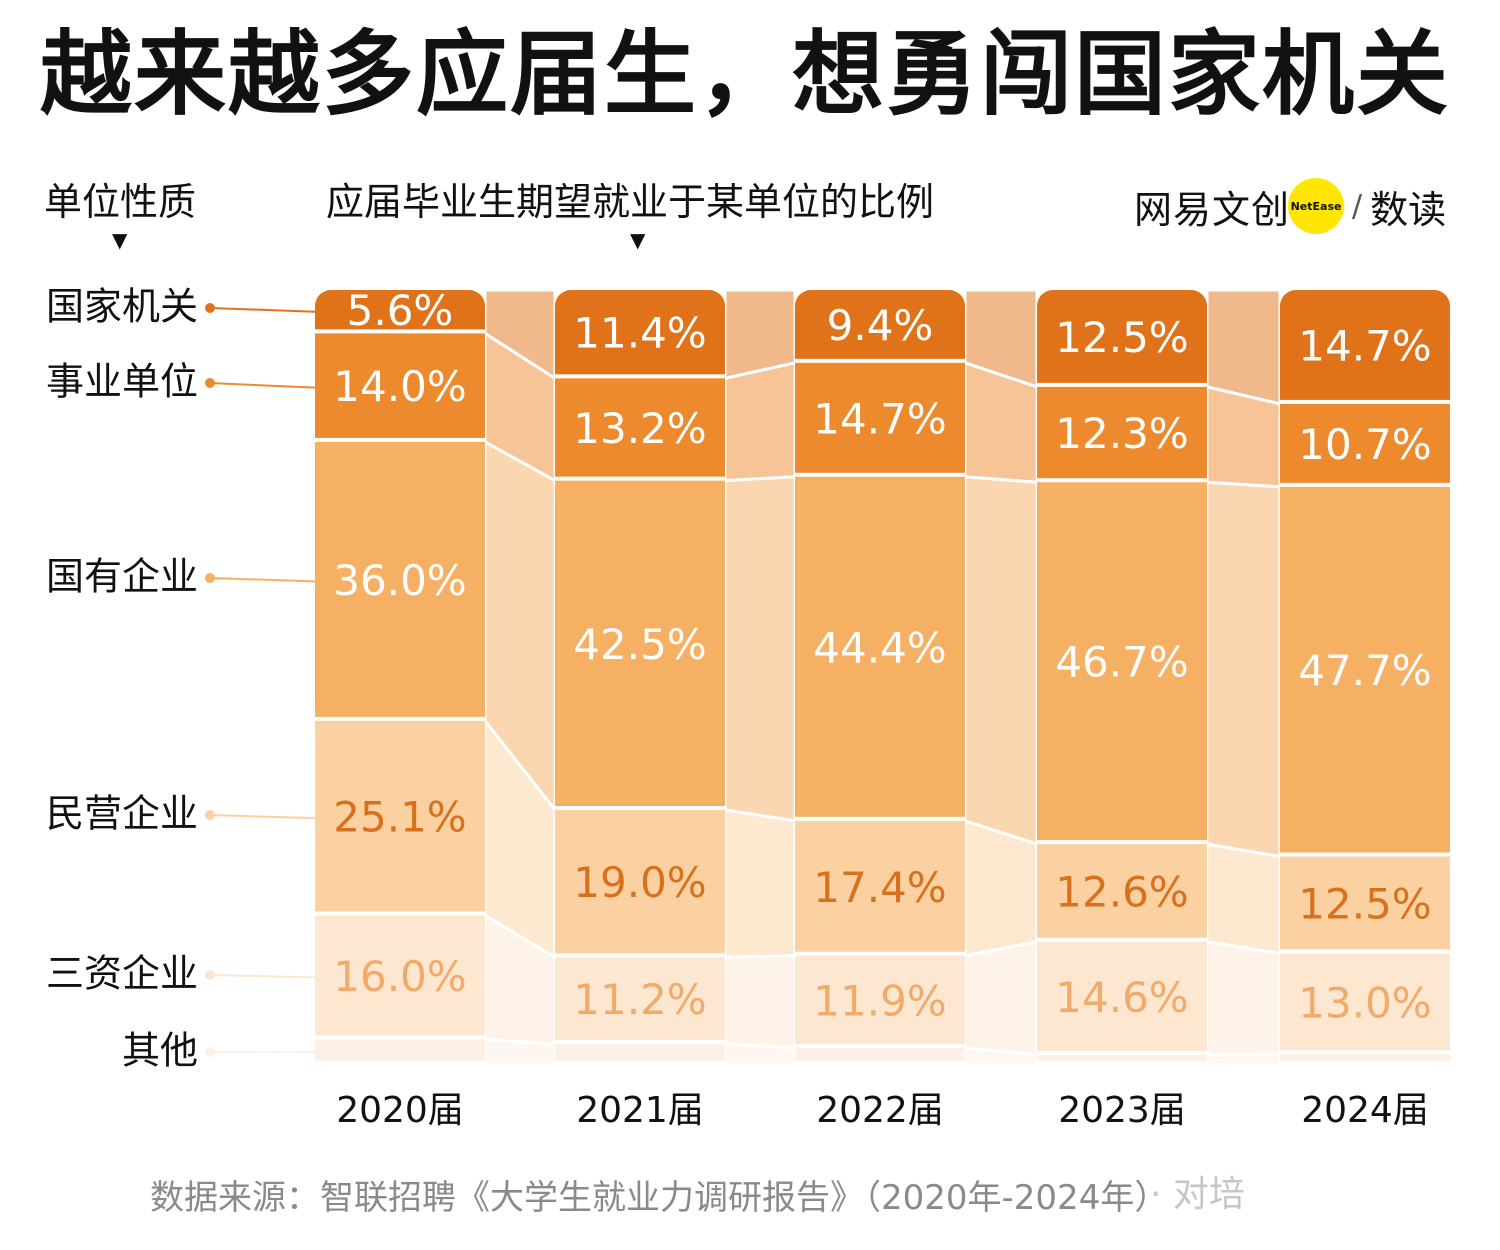 This screenshot has width=1500, height=1250. What do you see at coordinates (122, 814) in the screenshot?
I see `row-label: 民营企业` at bounding box center [122, 814].